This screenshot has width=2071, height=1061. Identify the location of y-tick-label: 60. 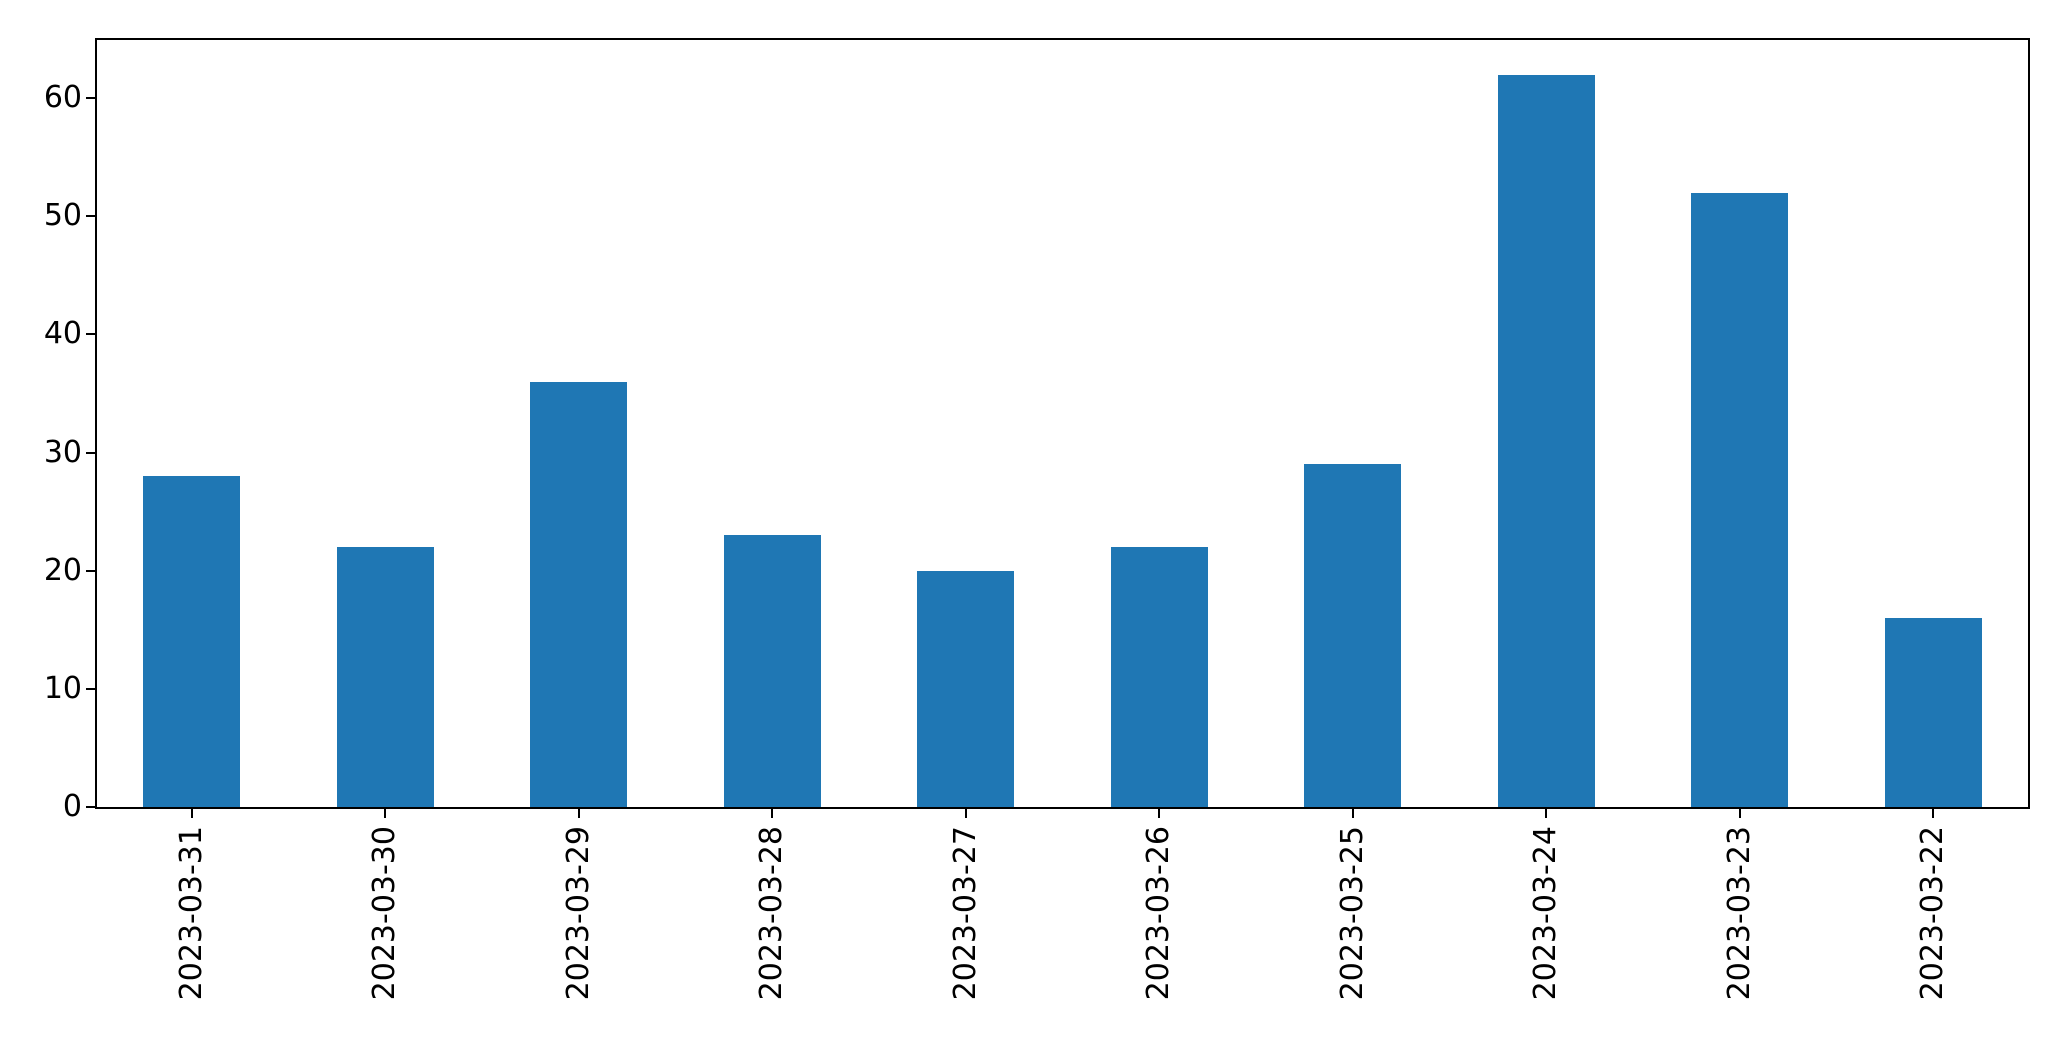
(62, 98).